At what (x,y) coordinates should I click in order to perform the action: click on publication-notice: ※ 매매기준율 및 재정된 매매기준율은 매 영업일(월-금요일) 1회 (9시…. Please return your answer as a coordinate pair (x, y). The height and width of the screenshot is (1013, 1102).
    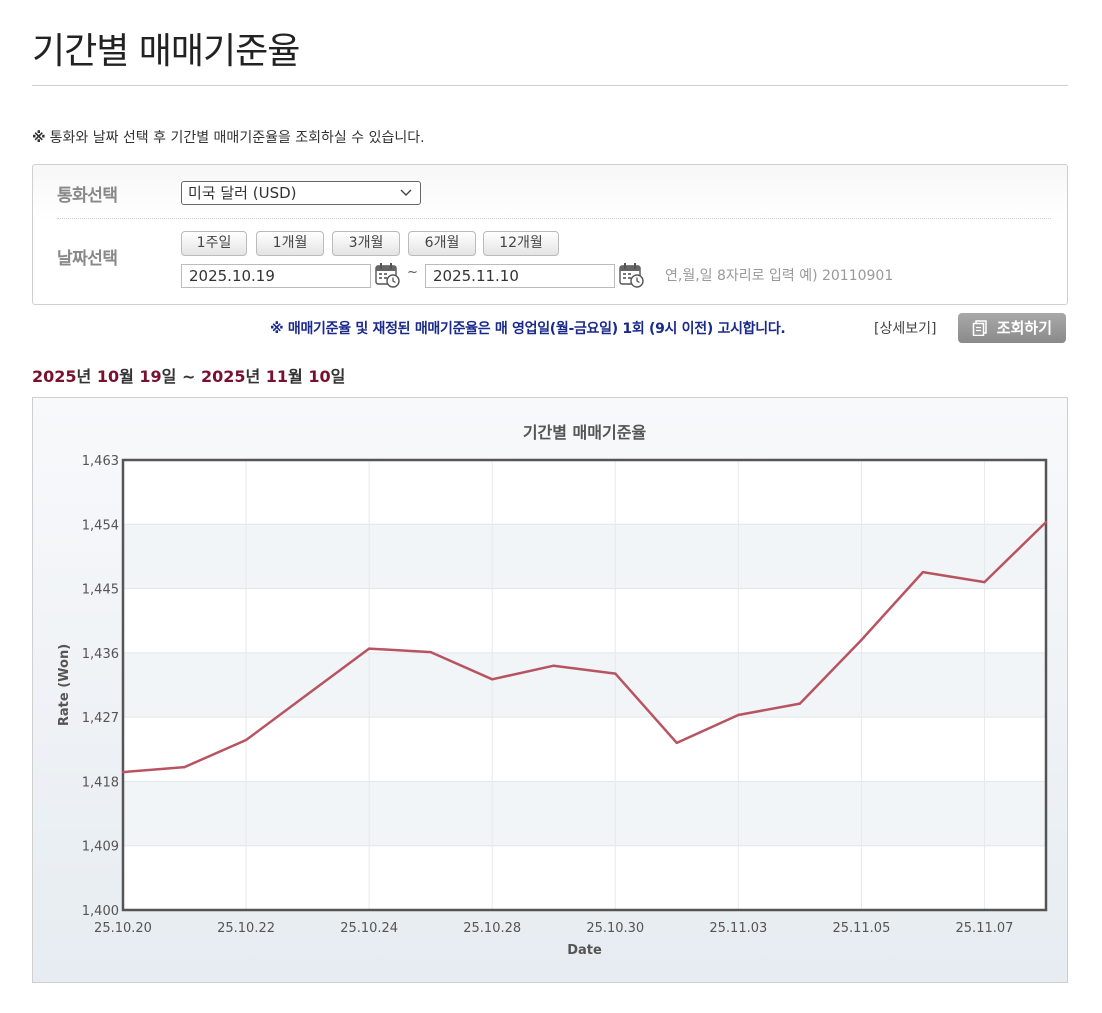
    Looking at the image, I should click on (528, 329).